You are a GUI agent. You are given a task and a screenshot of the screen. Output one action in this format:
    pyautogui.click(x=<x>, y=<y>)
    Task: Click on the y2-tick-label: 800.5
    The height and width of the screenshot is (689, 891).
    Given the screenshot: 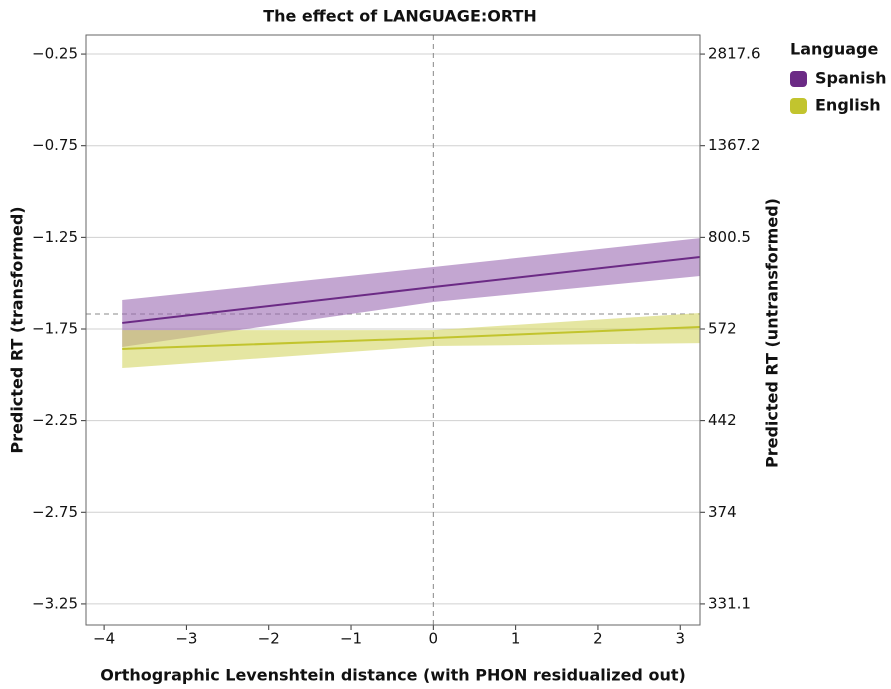 What is the action you would take?
    pyautogui.click(x=729, y=237)
    